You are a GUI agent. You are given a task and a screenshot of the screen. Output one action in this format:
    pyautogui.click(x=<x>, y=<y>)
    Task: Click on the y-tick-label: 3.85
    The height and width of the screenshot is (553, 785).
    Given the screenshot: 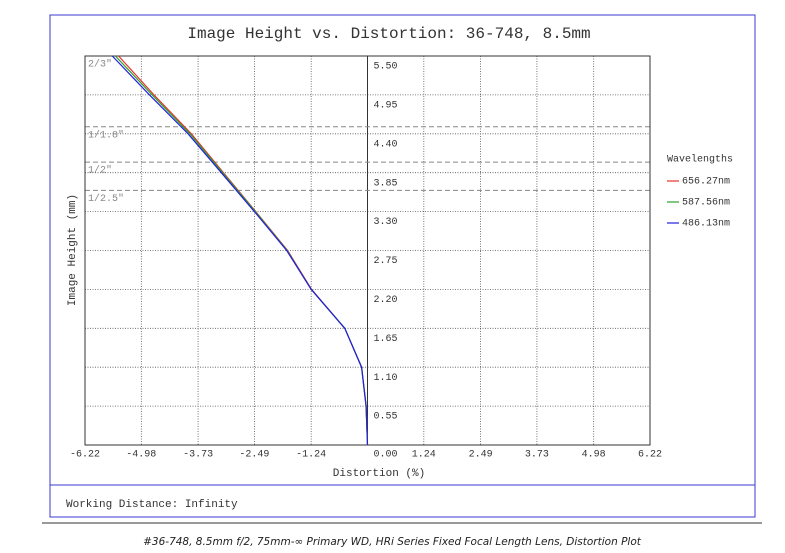 What is the action you would take?
    pyautogui.click(x=386, y=183)
    